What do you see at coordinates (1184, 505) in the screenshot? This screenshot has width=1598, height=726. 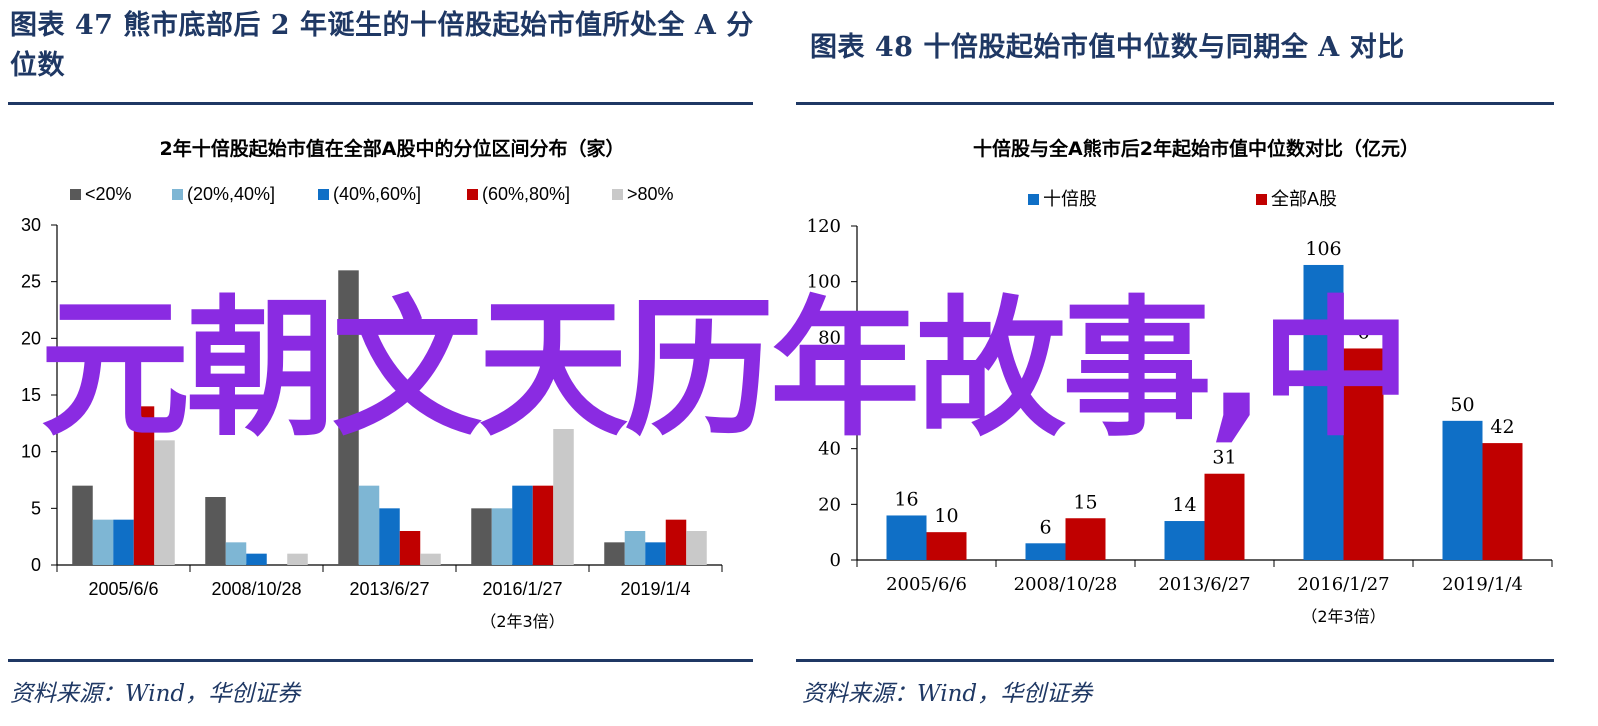 I see `data-label-0-2: 14` at bounding box center [1184, 505].